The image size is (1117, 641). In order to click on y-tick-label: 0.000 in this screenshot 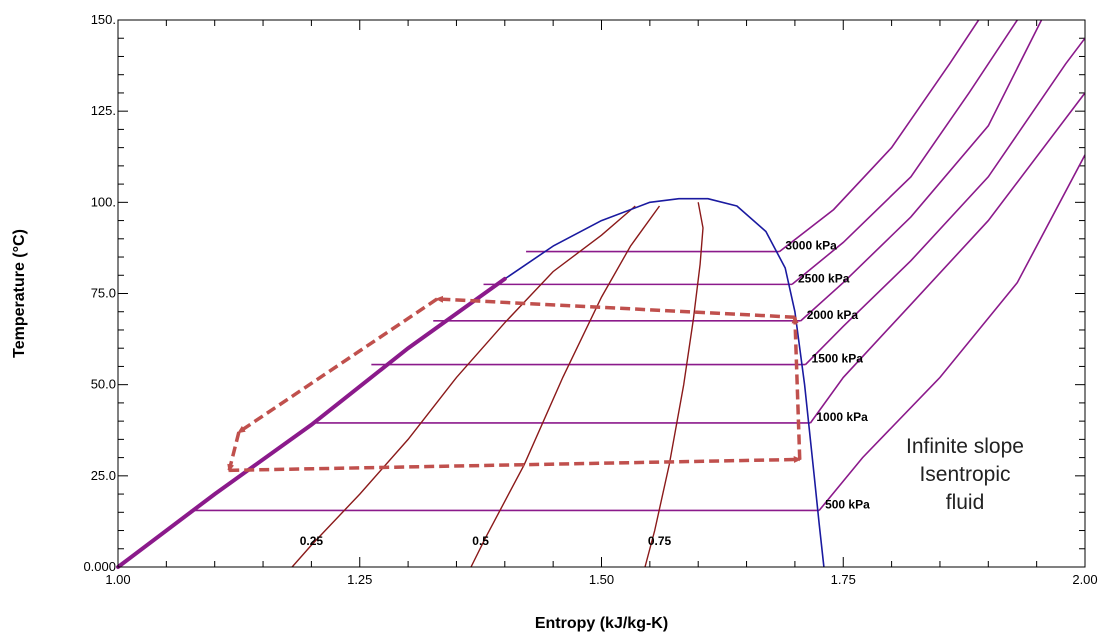, I will do `click(99, 566)`.